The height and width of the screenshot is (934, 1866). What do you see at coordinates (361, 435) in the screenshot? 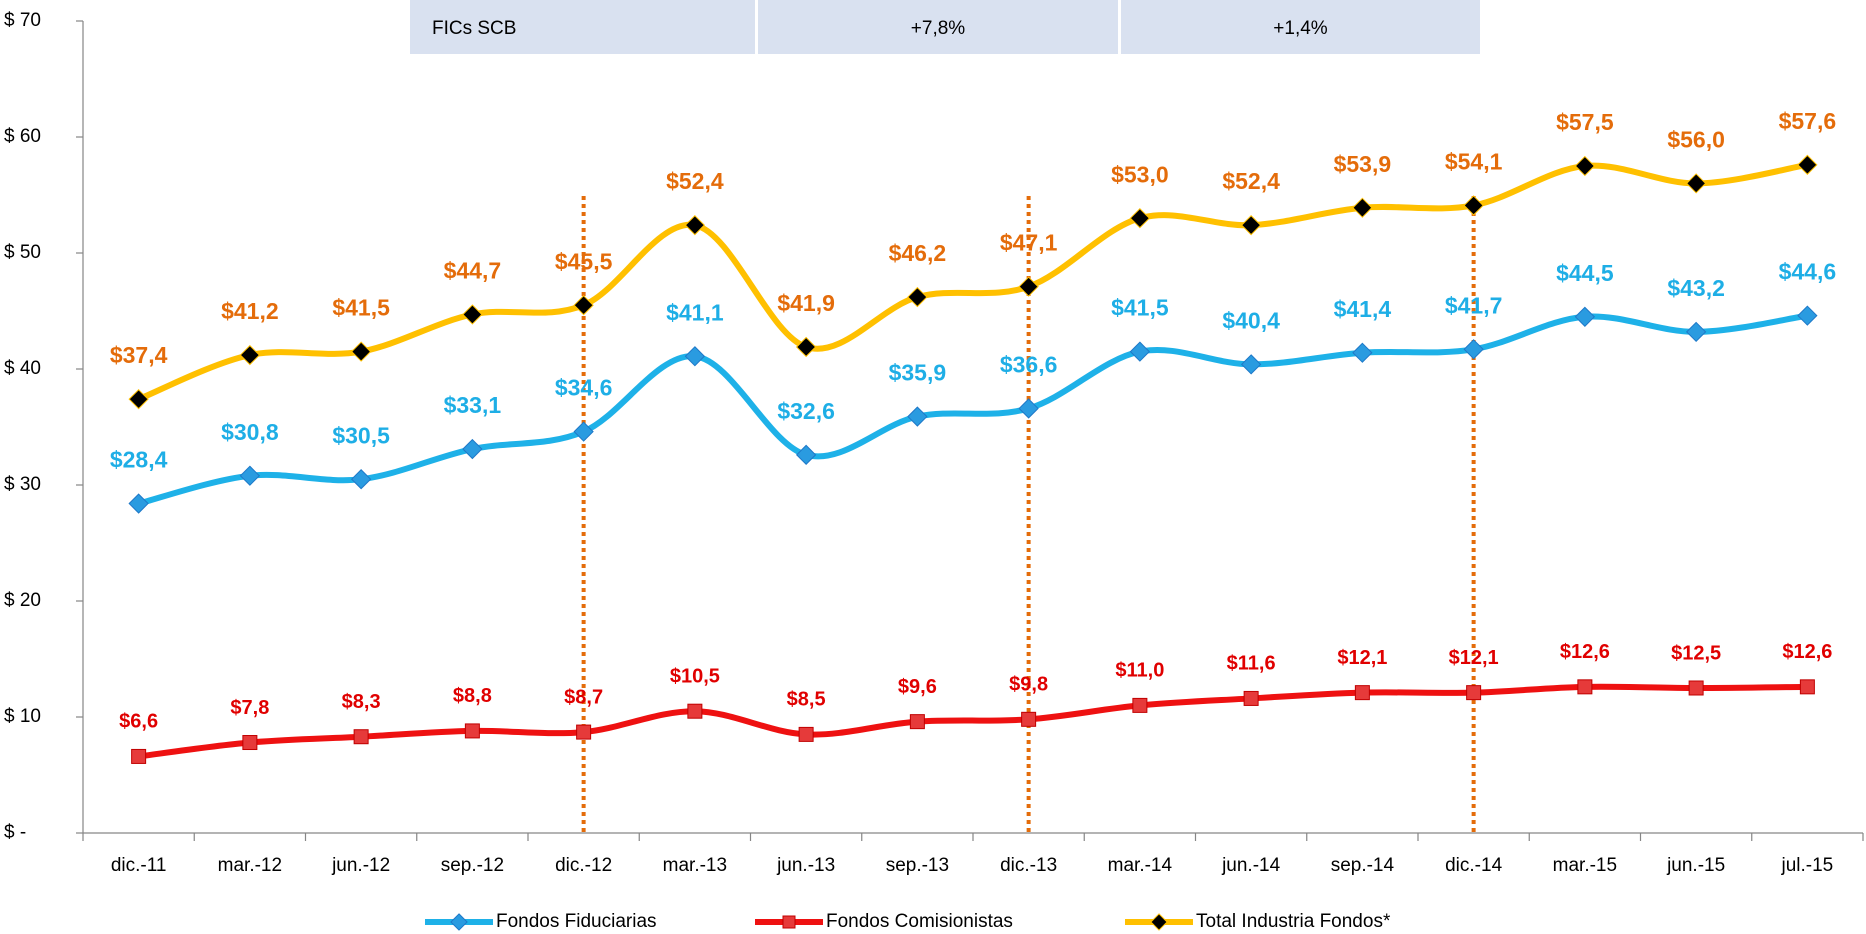
I see `data-label: $30,5` at bounding box center [361, 435].